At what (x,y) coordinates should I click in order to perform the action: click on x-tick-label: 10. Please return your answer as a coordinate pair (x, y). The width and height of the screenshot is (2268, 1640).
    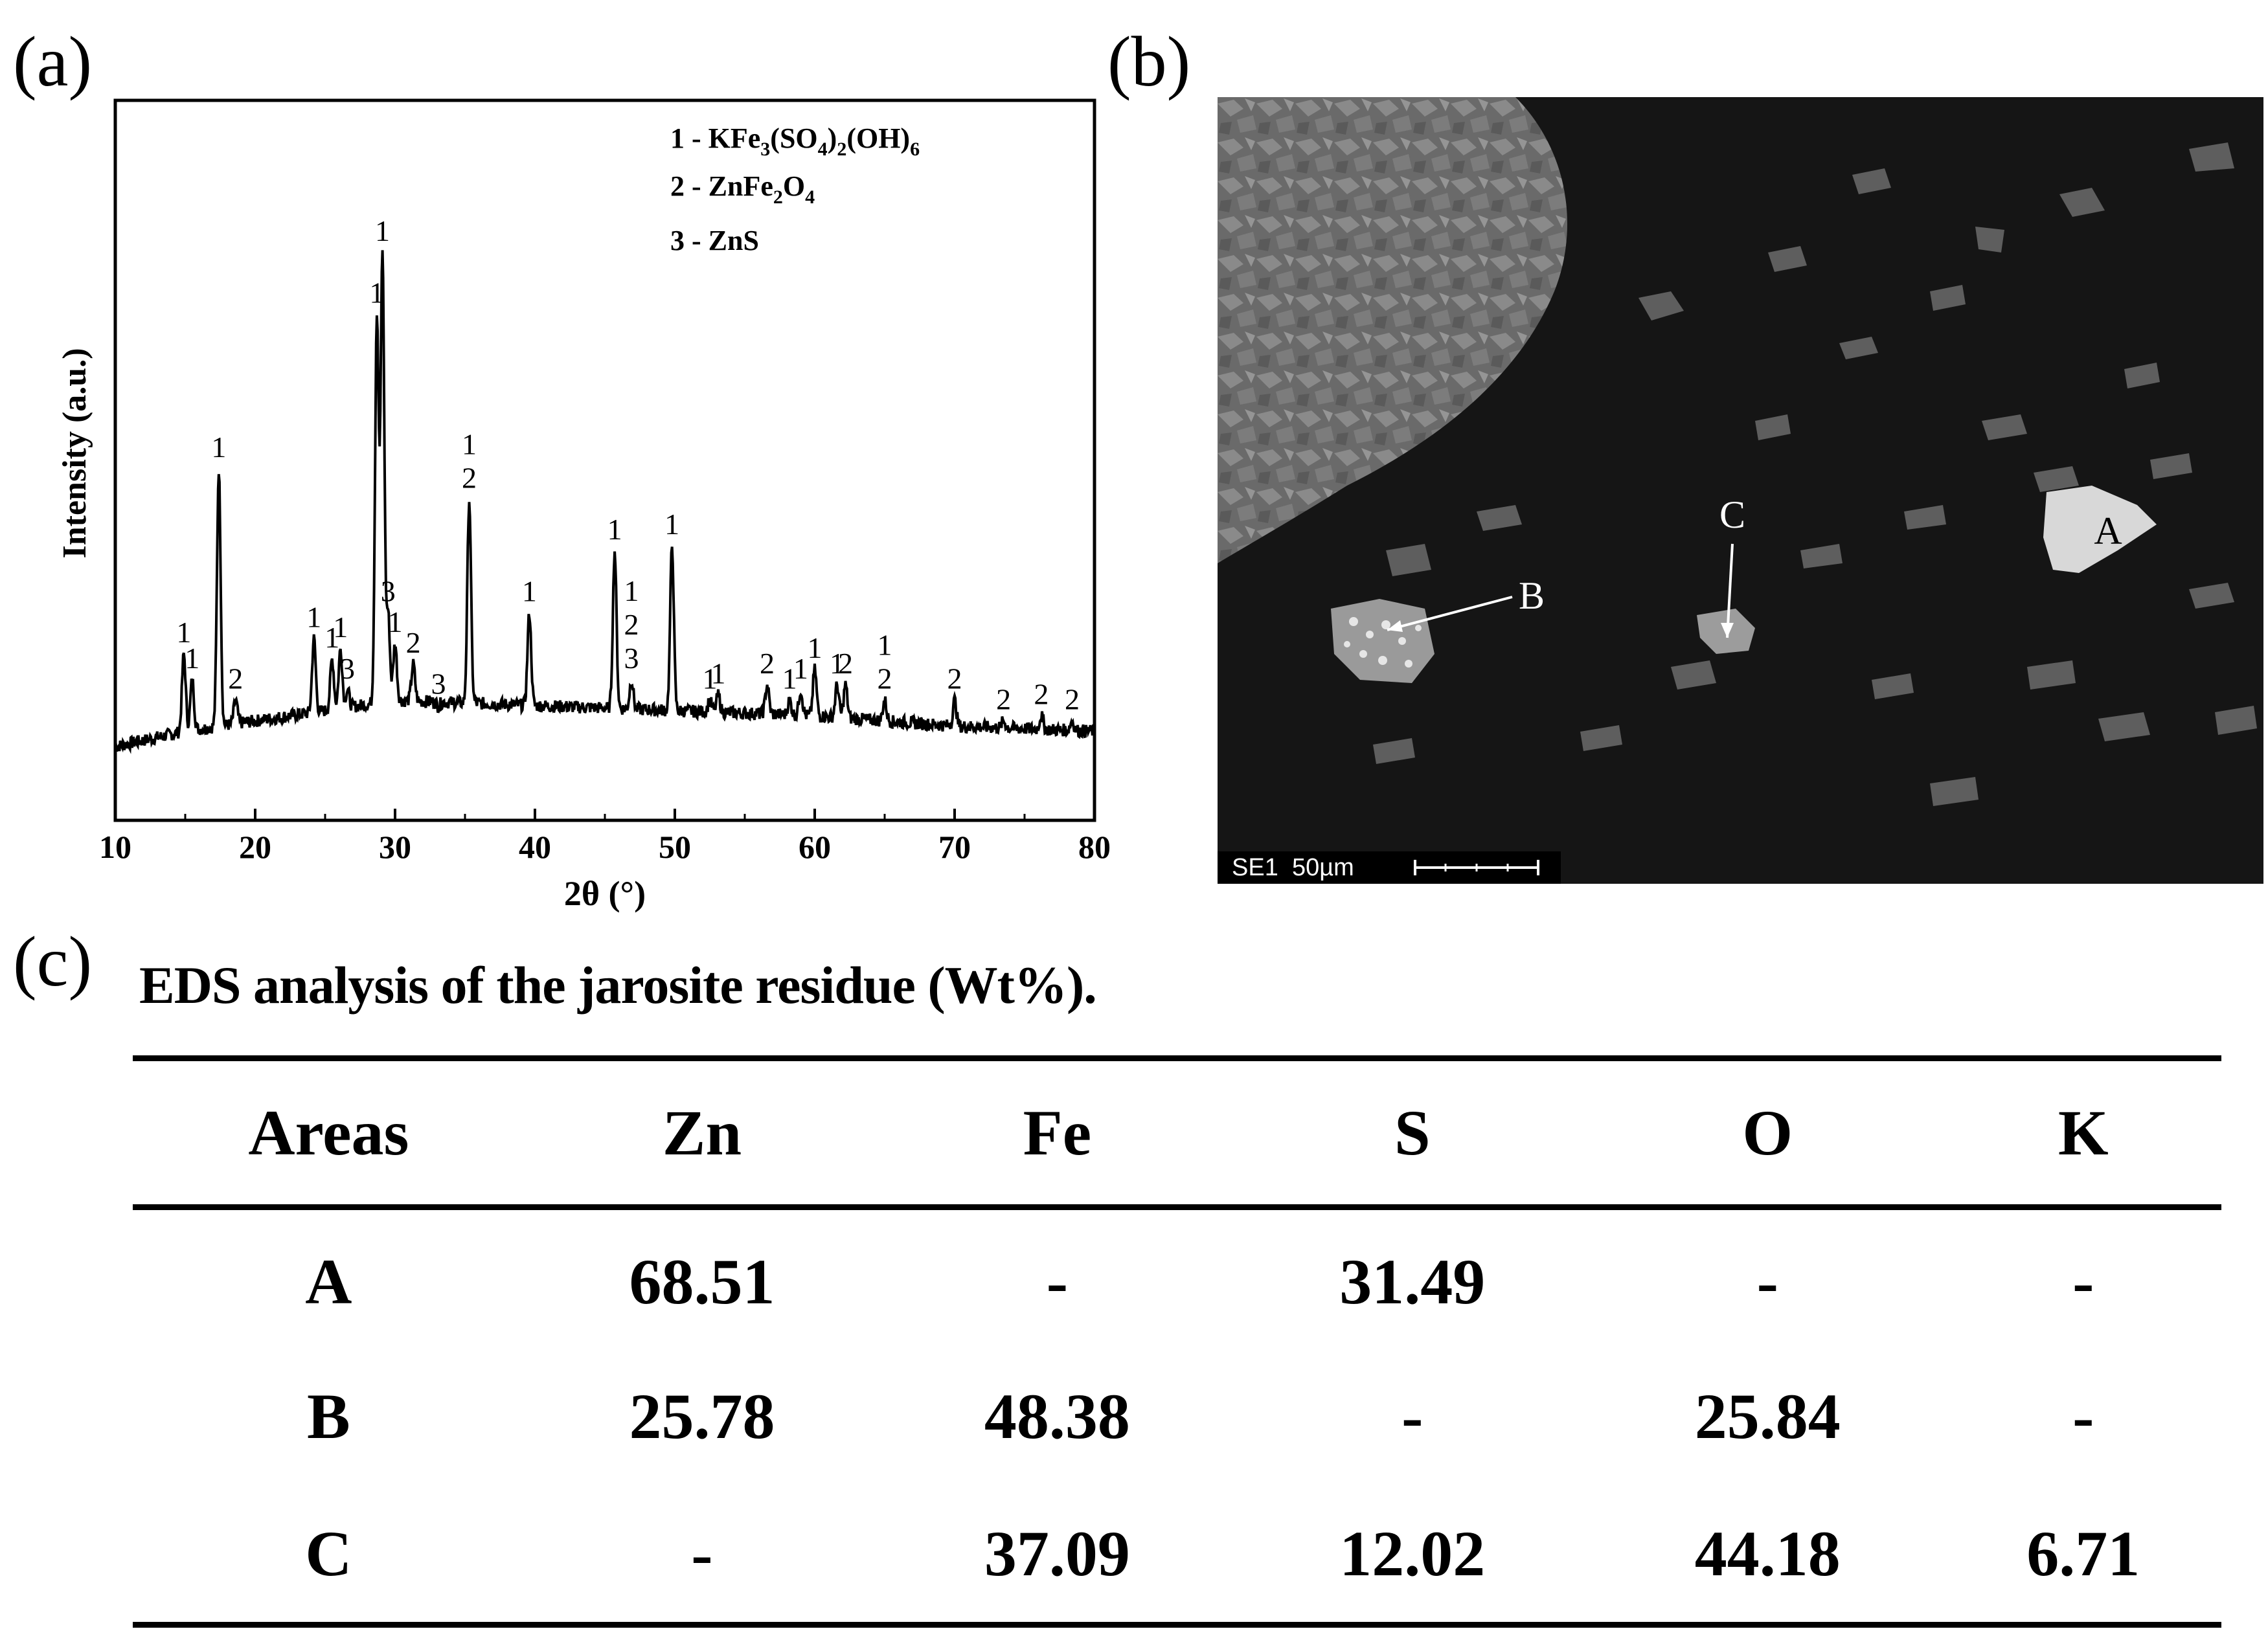
    Looking at the image, I should click on (115, 847).